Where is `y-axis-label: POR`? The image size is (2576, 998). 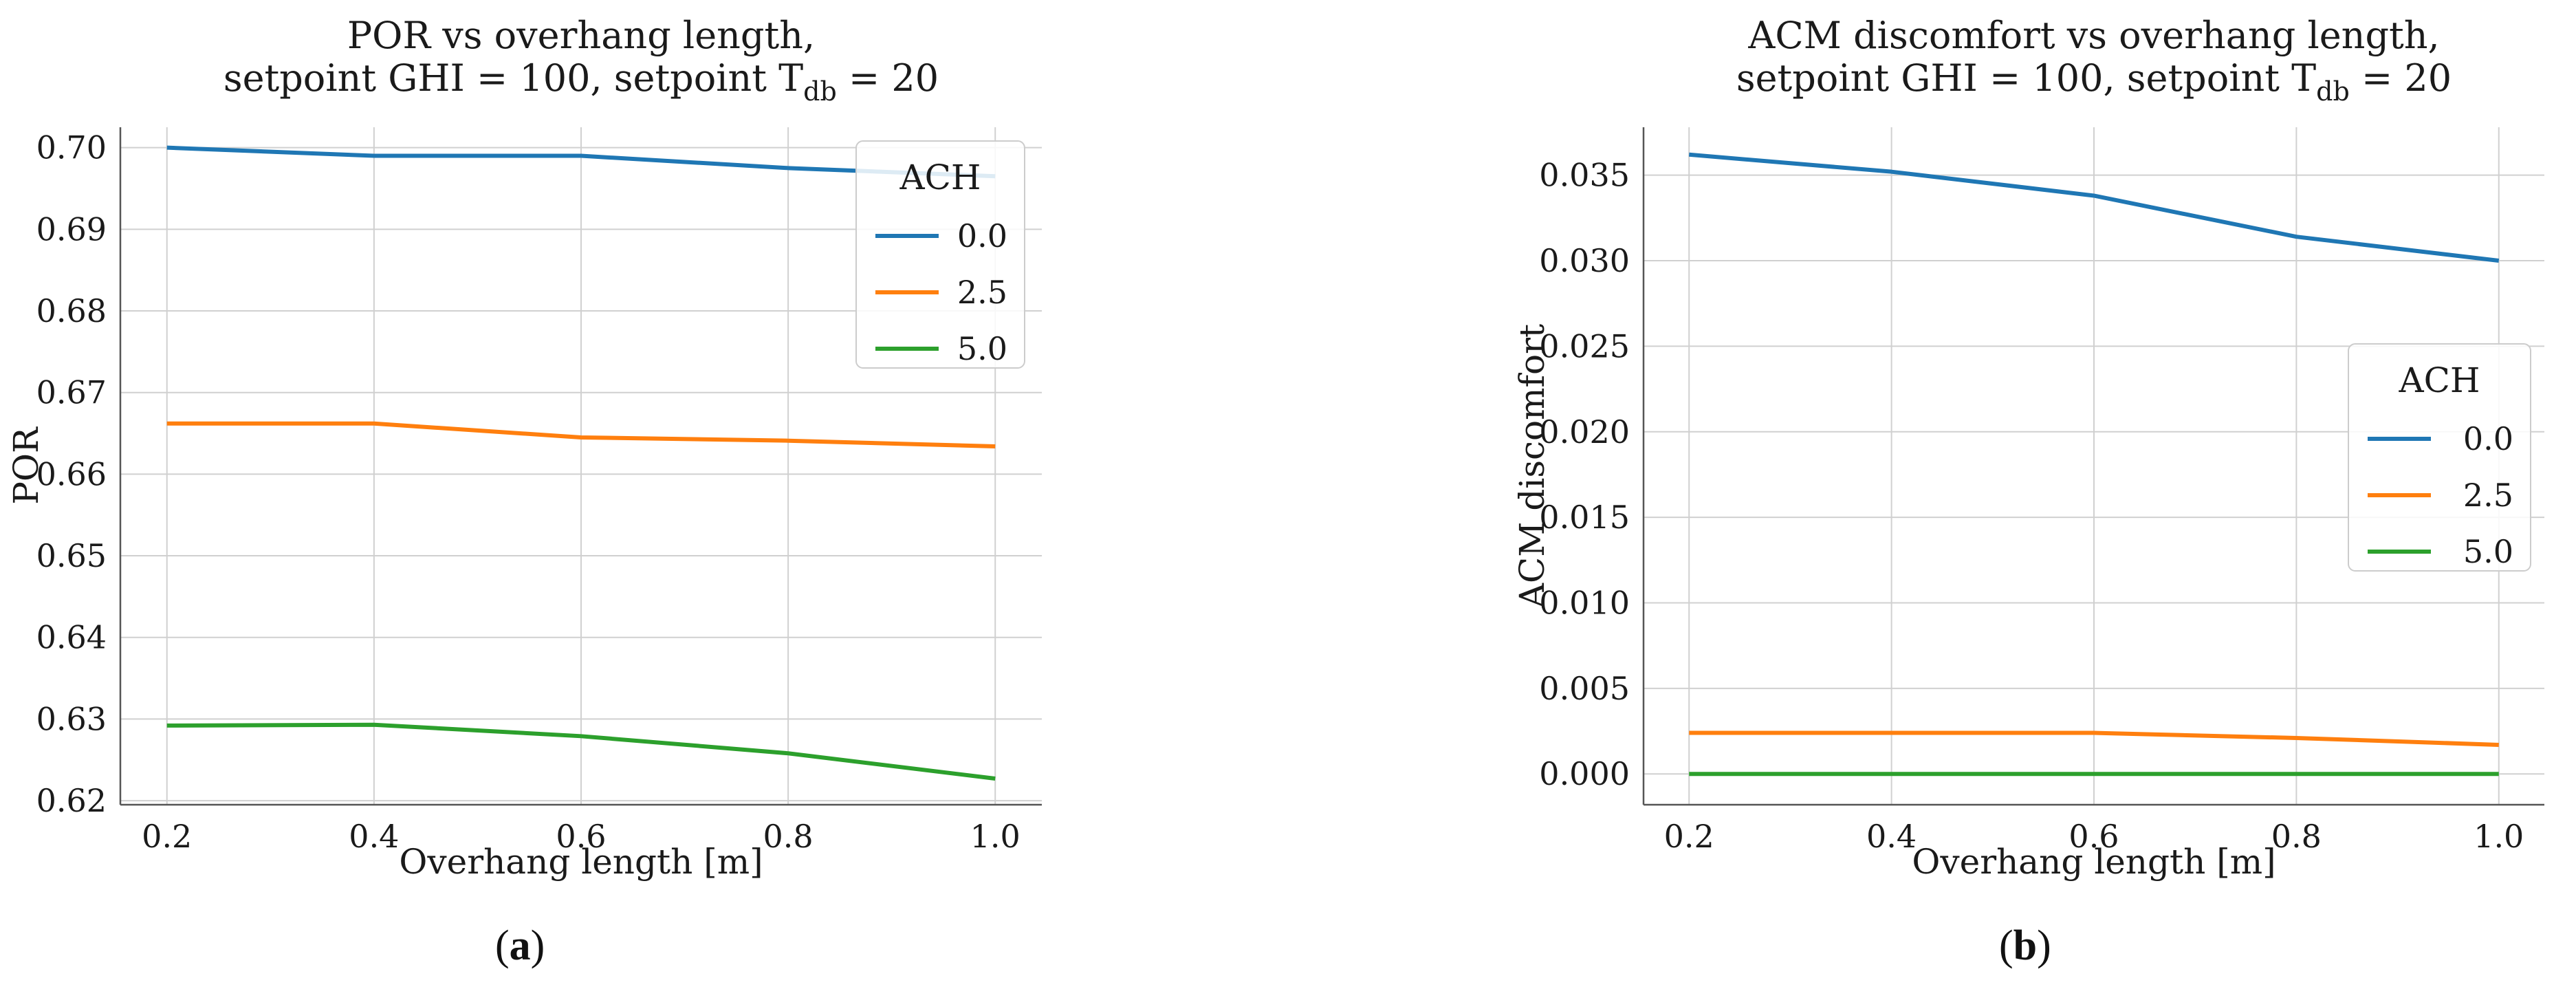
y-axis-label: POR is located at coordinates (26, 465).